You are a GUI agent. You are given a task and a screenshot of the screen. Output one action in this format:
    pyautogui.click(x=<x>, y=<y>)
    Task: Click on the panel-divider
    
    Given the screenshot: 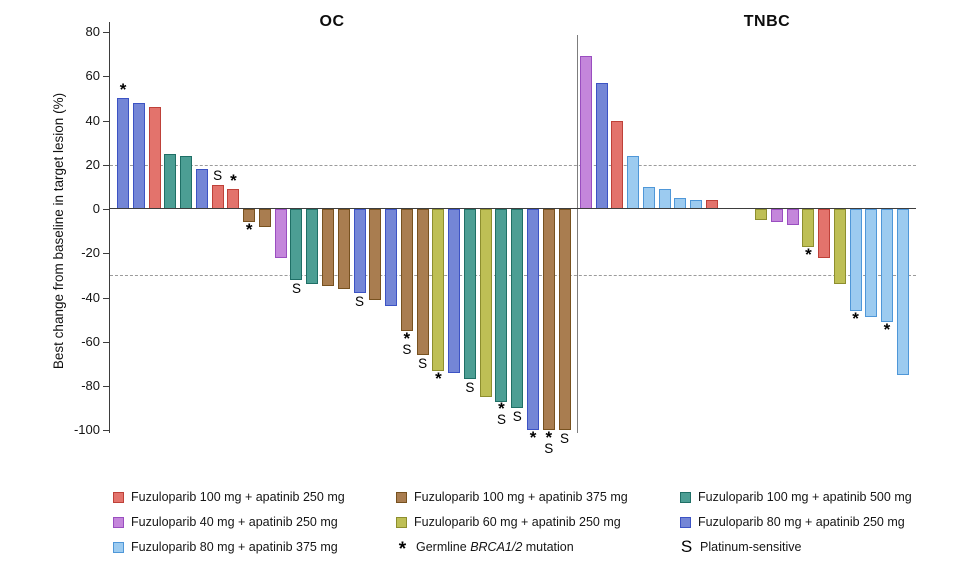 What is the action you would take?
    pyautogui.click(x=577, y=234)
    